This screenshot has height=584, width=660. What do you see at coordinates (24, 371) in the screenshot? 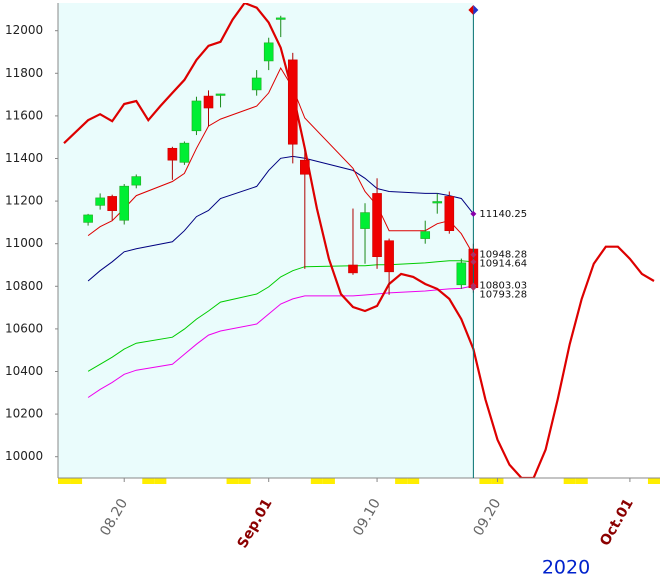
I see `y-tick-label: 10400` at bounding box center [24, 371].